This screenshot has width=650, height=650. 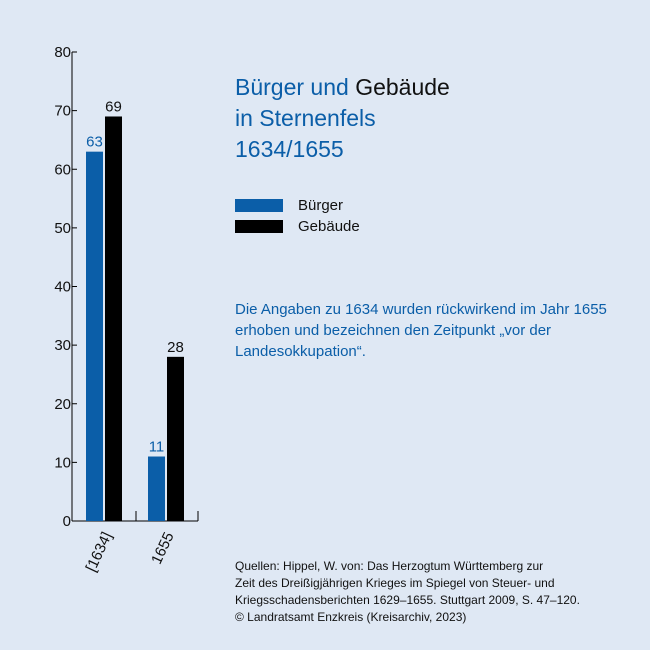 What do you see at coordinates (157, 447) in the screenshot?
I see `data-label: 11` at bounding box center [157, 447].